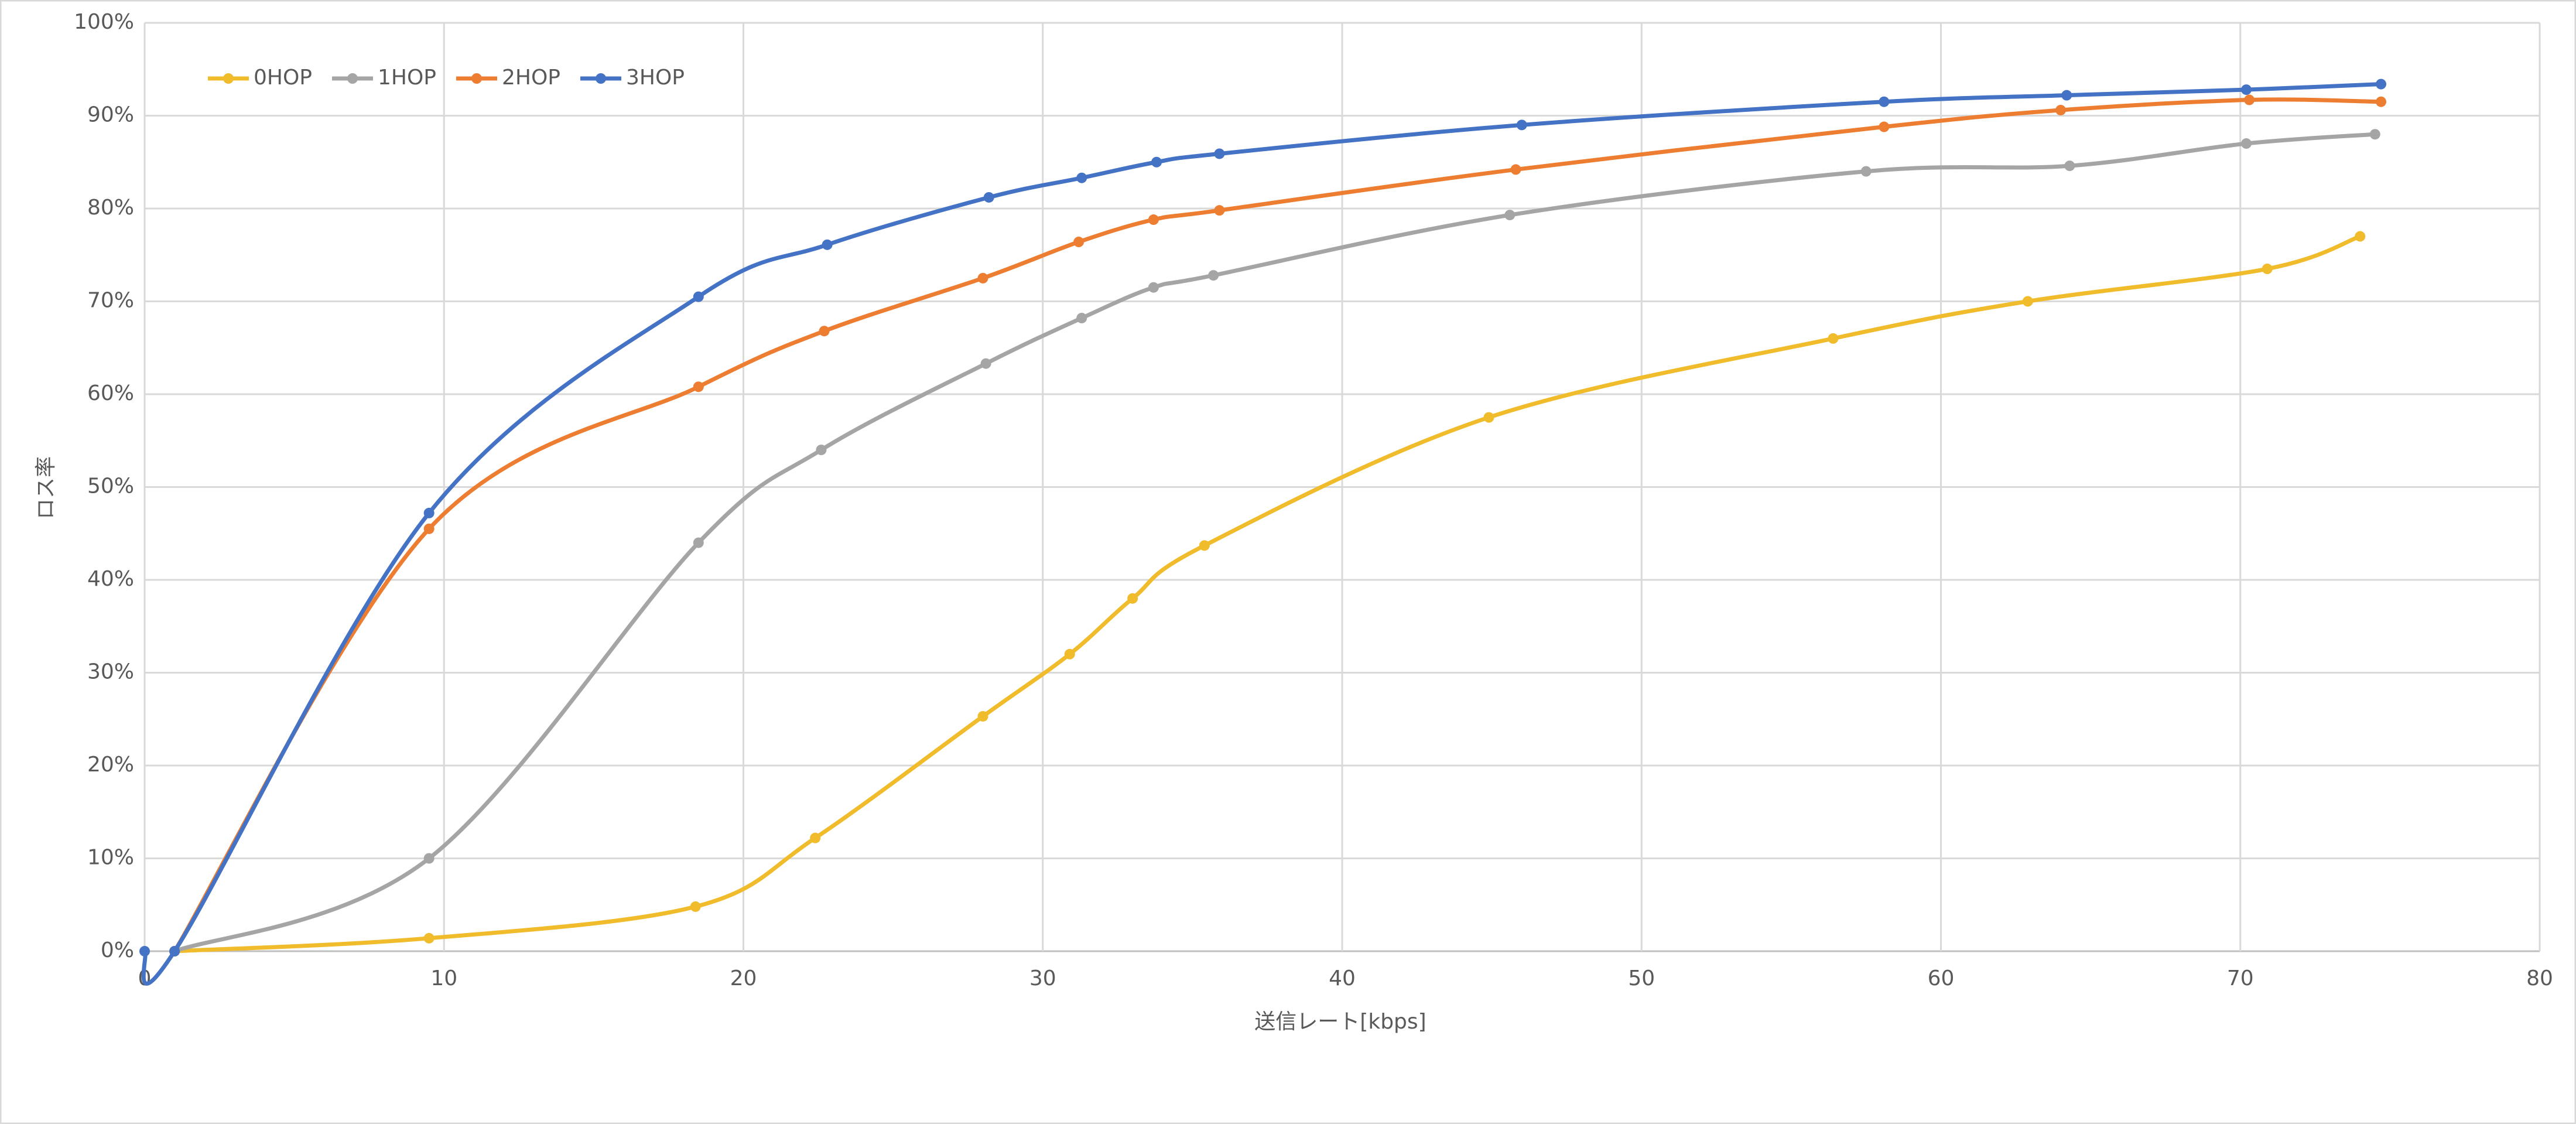  I want to click on y-axis-label: ロス率, so click(46, 488).